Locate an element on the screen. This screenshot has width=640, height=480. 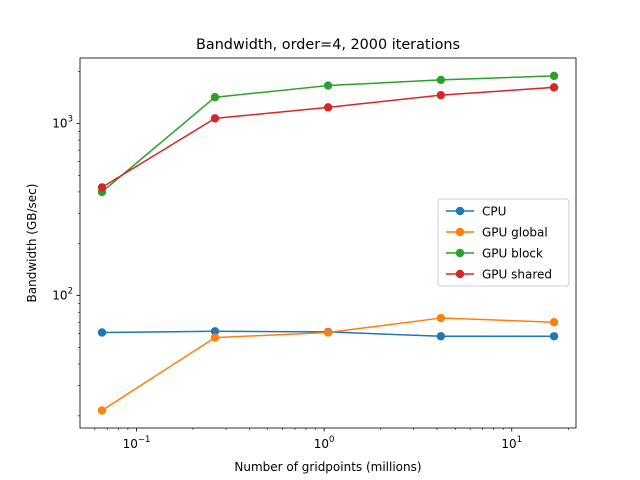
y-axis-label: Bandwidth (GB/sec) is located at coordinates (32, 243).